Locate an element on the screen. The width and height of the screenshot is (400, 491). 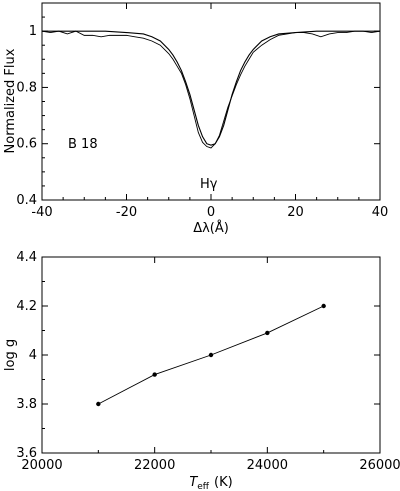
top-x-tick-label: -20 is located at coordinates (126, 212).